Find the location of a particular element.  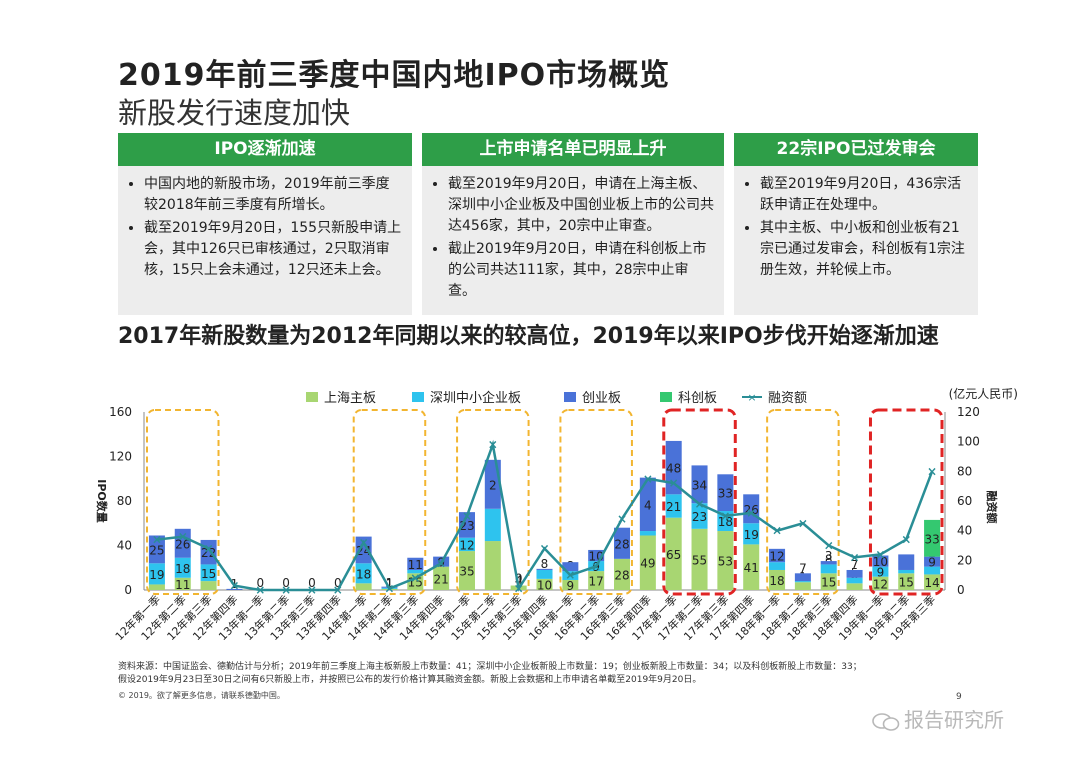

legend-label: 上海主板 is located at coordinates (350, 398).